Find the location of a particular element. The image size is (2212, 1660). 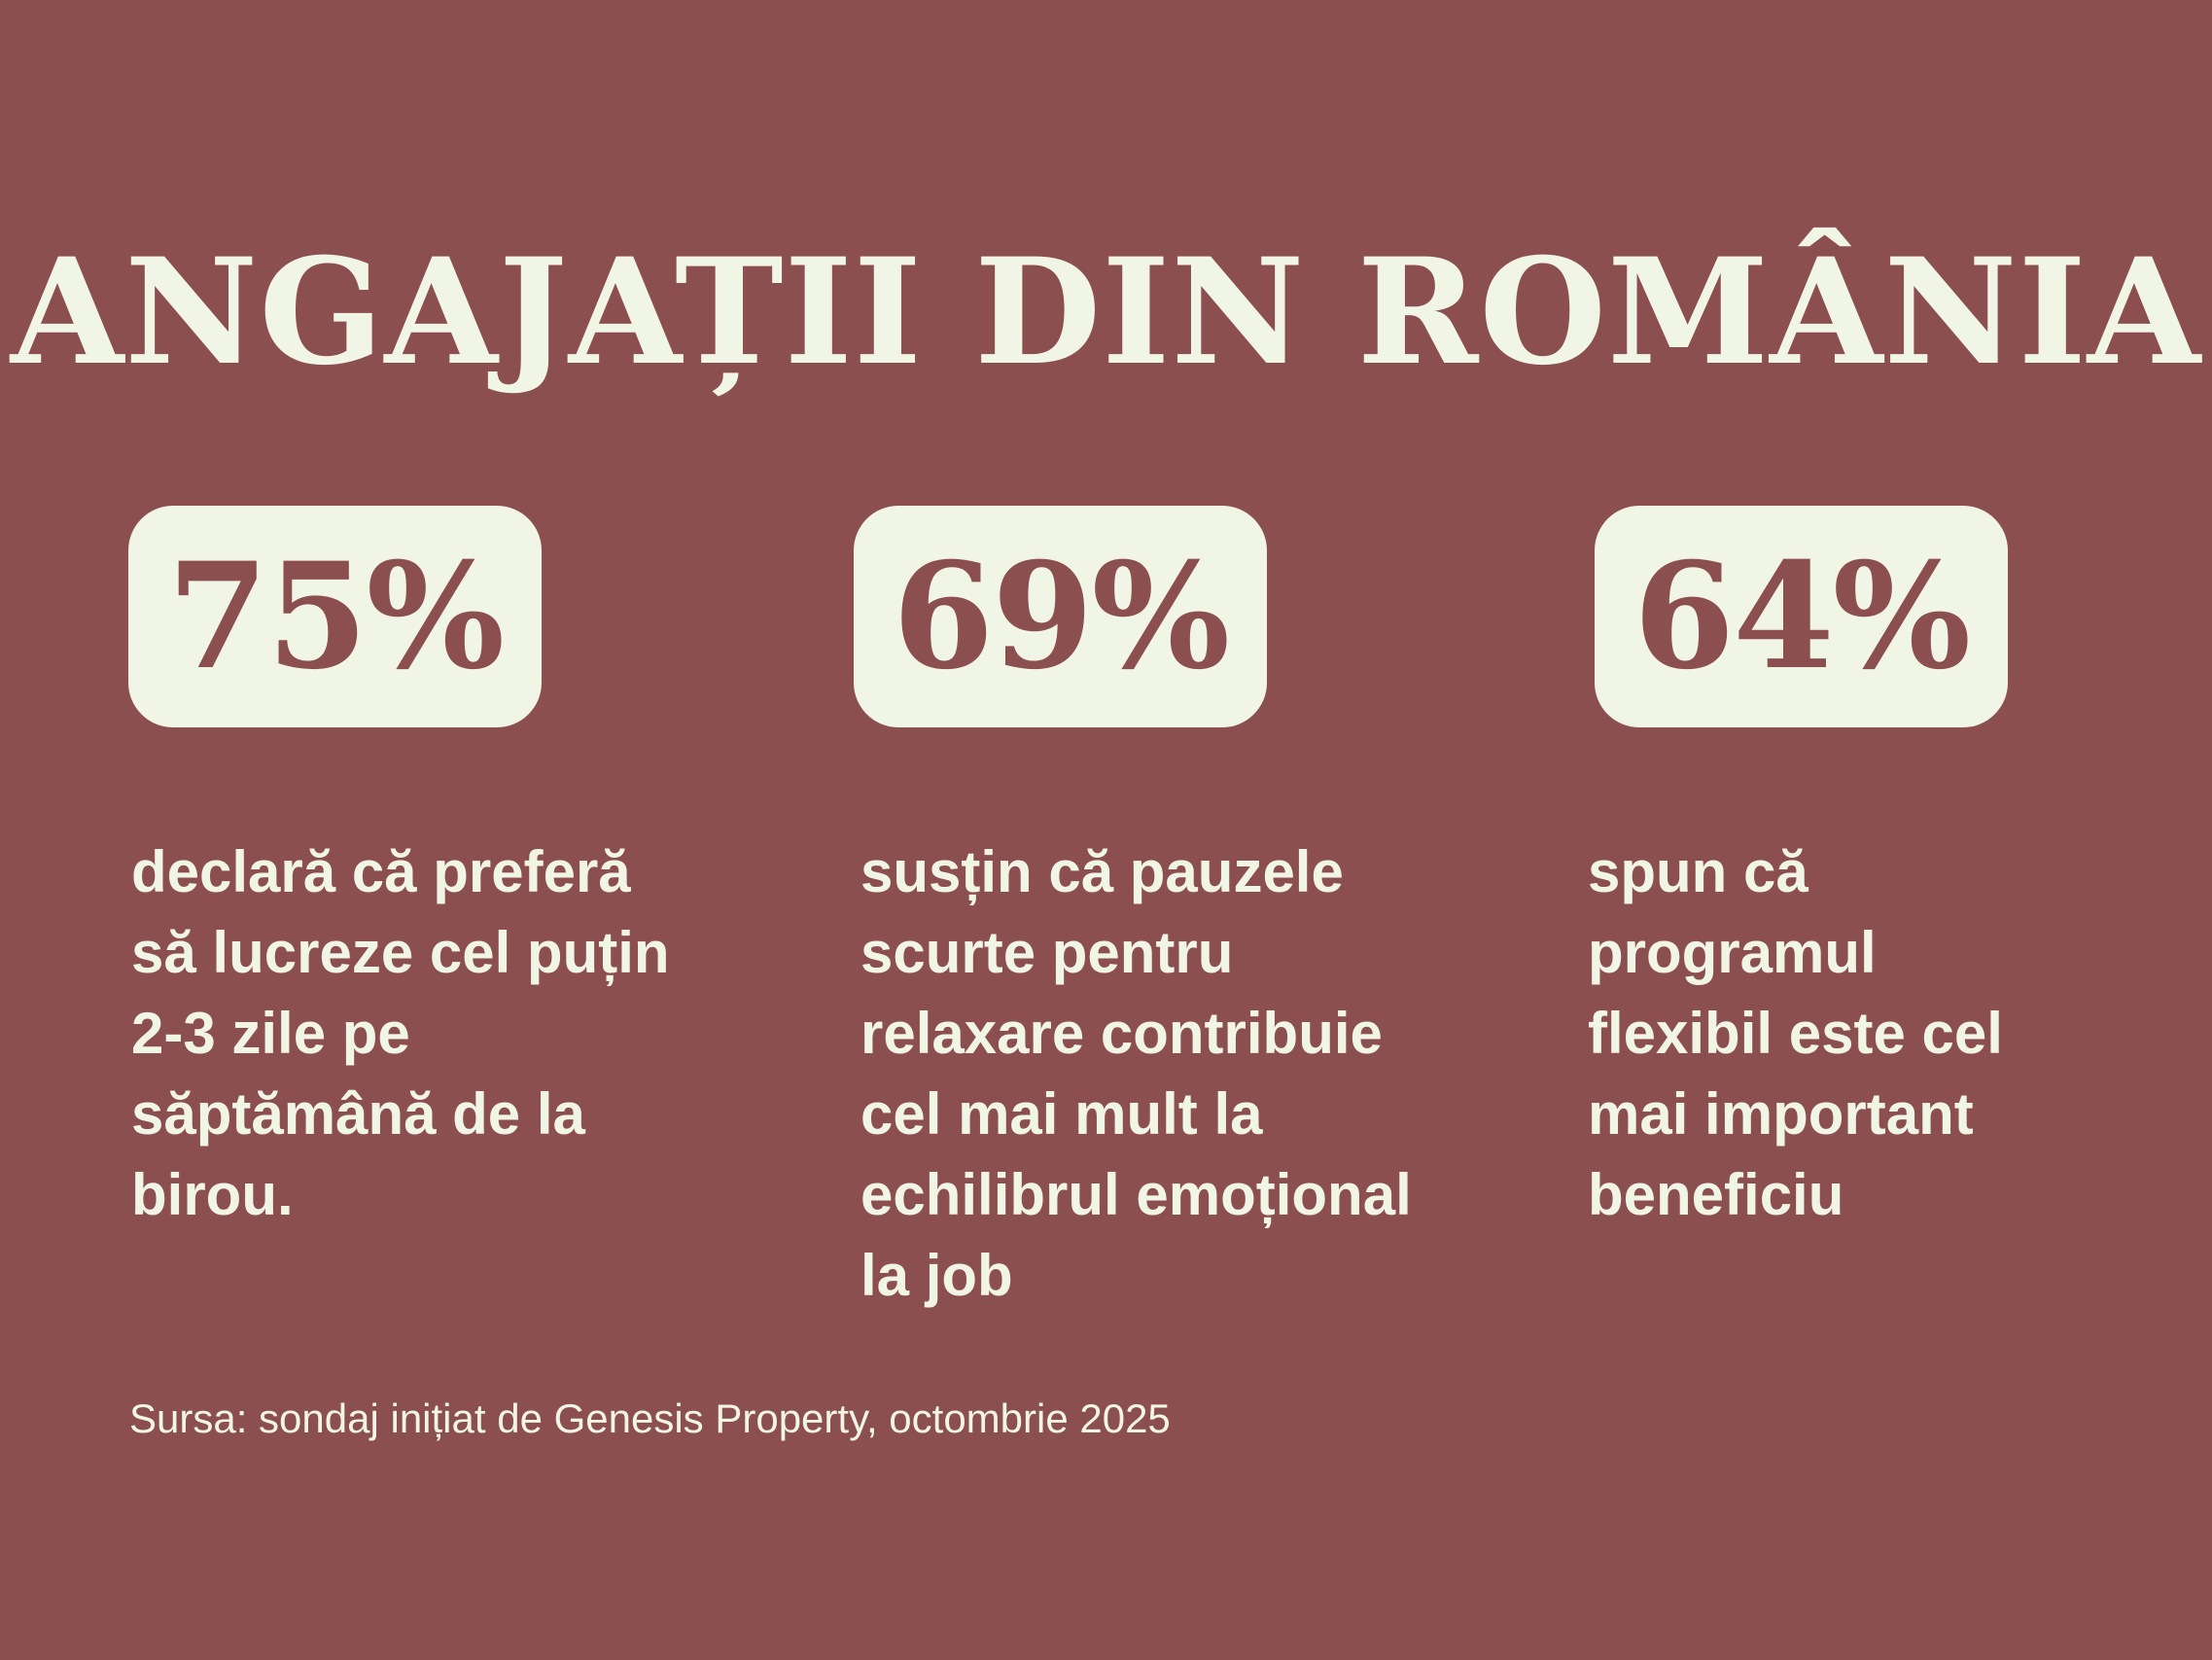

stat-box-1: 75% is located at coordinates (335, 617).